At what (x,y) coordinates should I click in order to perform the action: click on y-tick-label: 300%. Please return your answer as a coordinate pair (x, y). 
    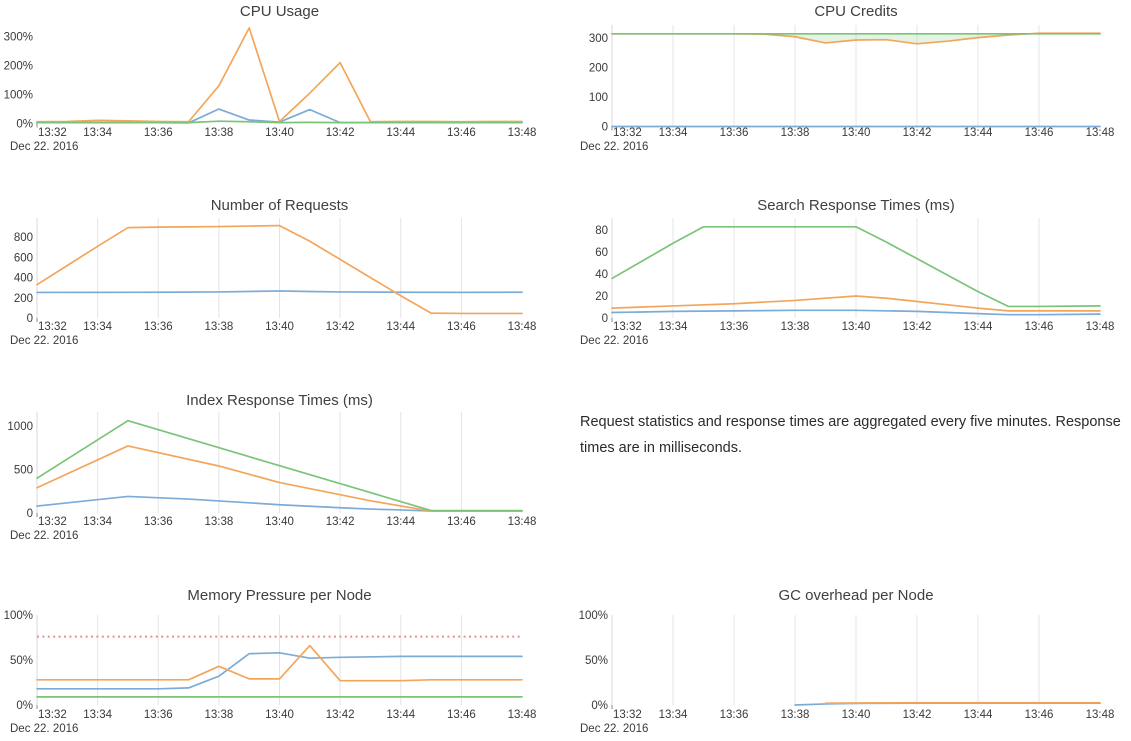
    Looking at the image, I should click on (18, 38).